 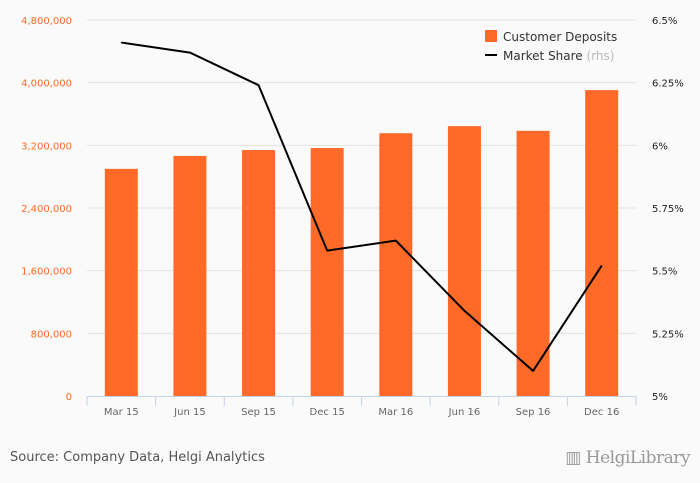 What do you see at coordinates (558, 56) in the screenshot?
I see `legend-label-market-share: Market Share (rhs)` at bounding box center [558, 56].